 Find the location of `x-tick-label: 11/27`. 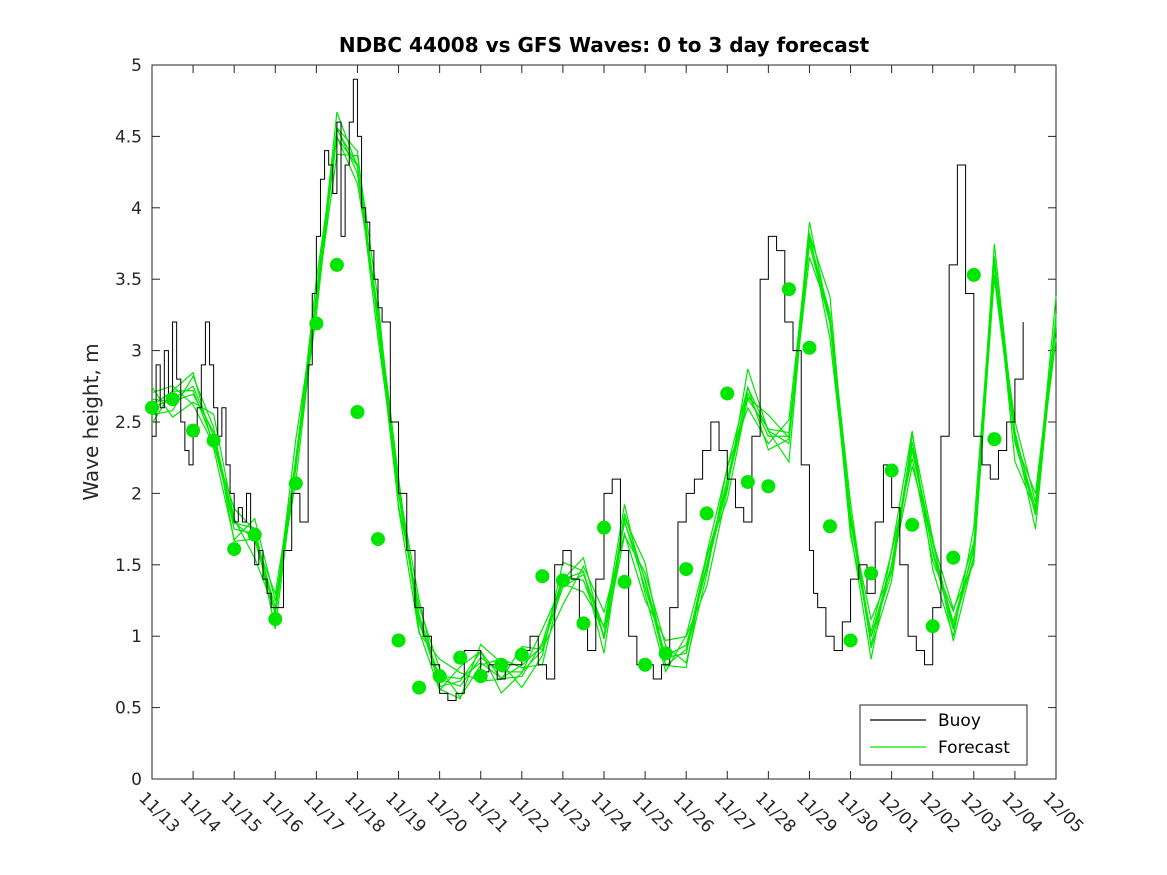

x-tick-label: 11/27 is located at coordinates (734, 812).